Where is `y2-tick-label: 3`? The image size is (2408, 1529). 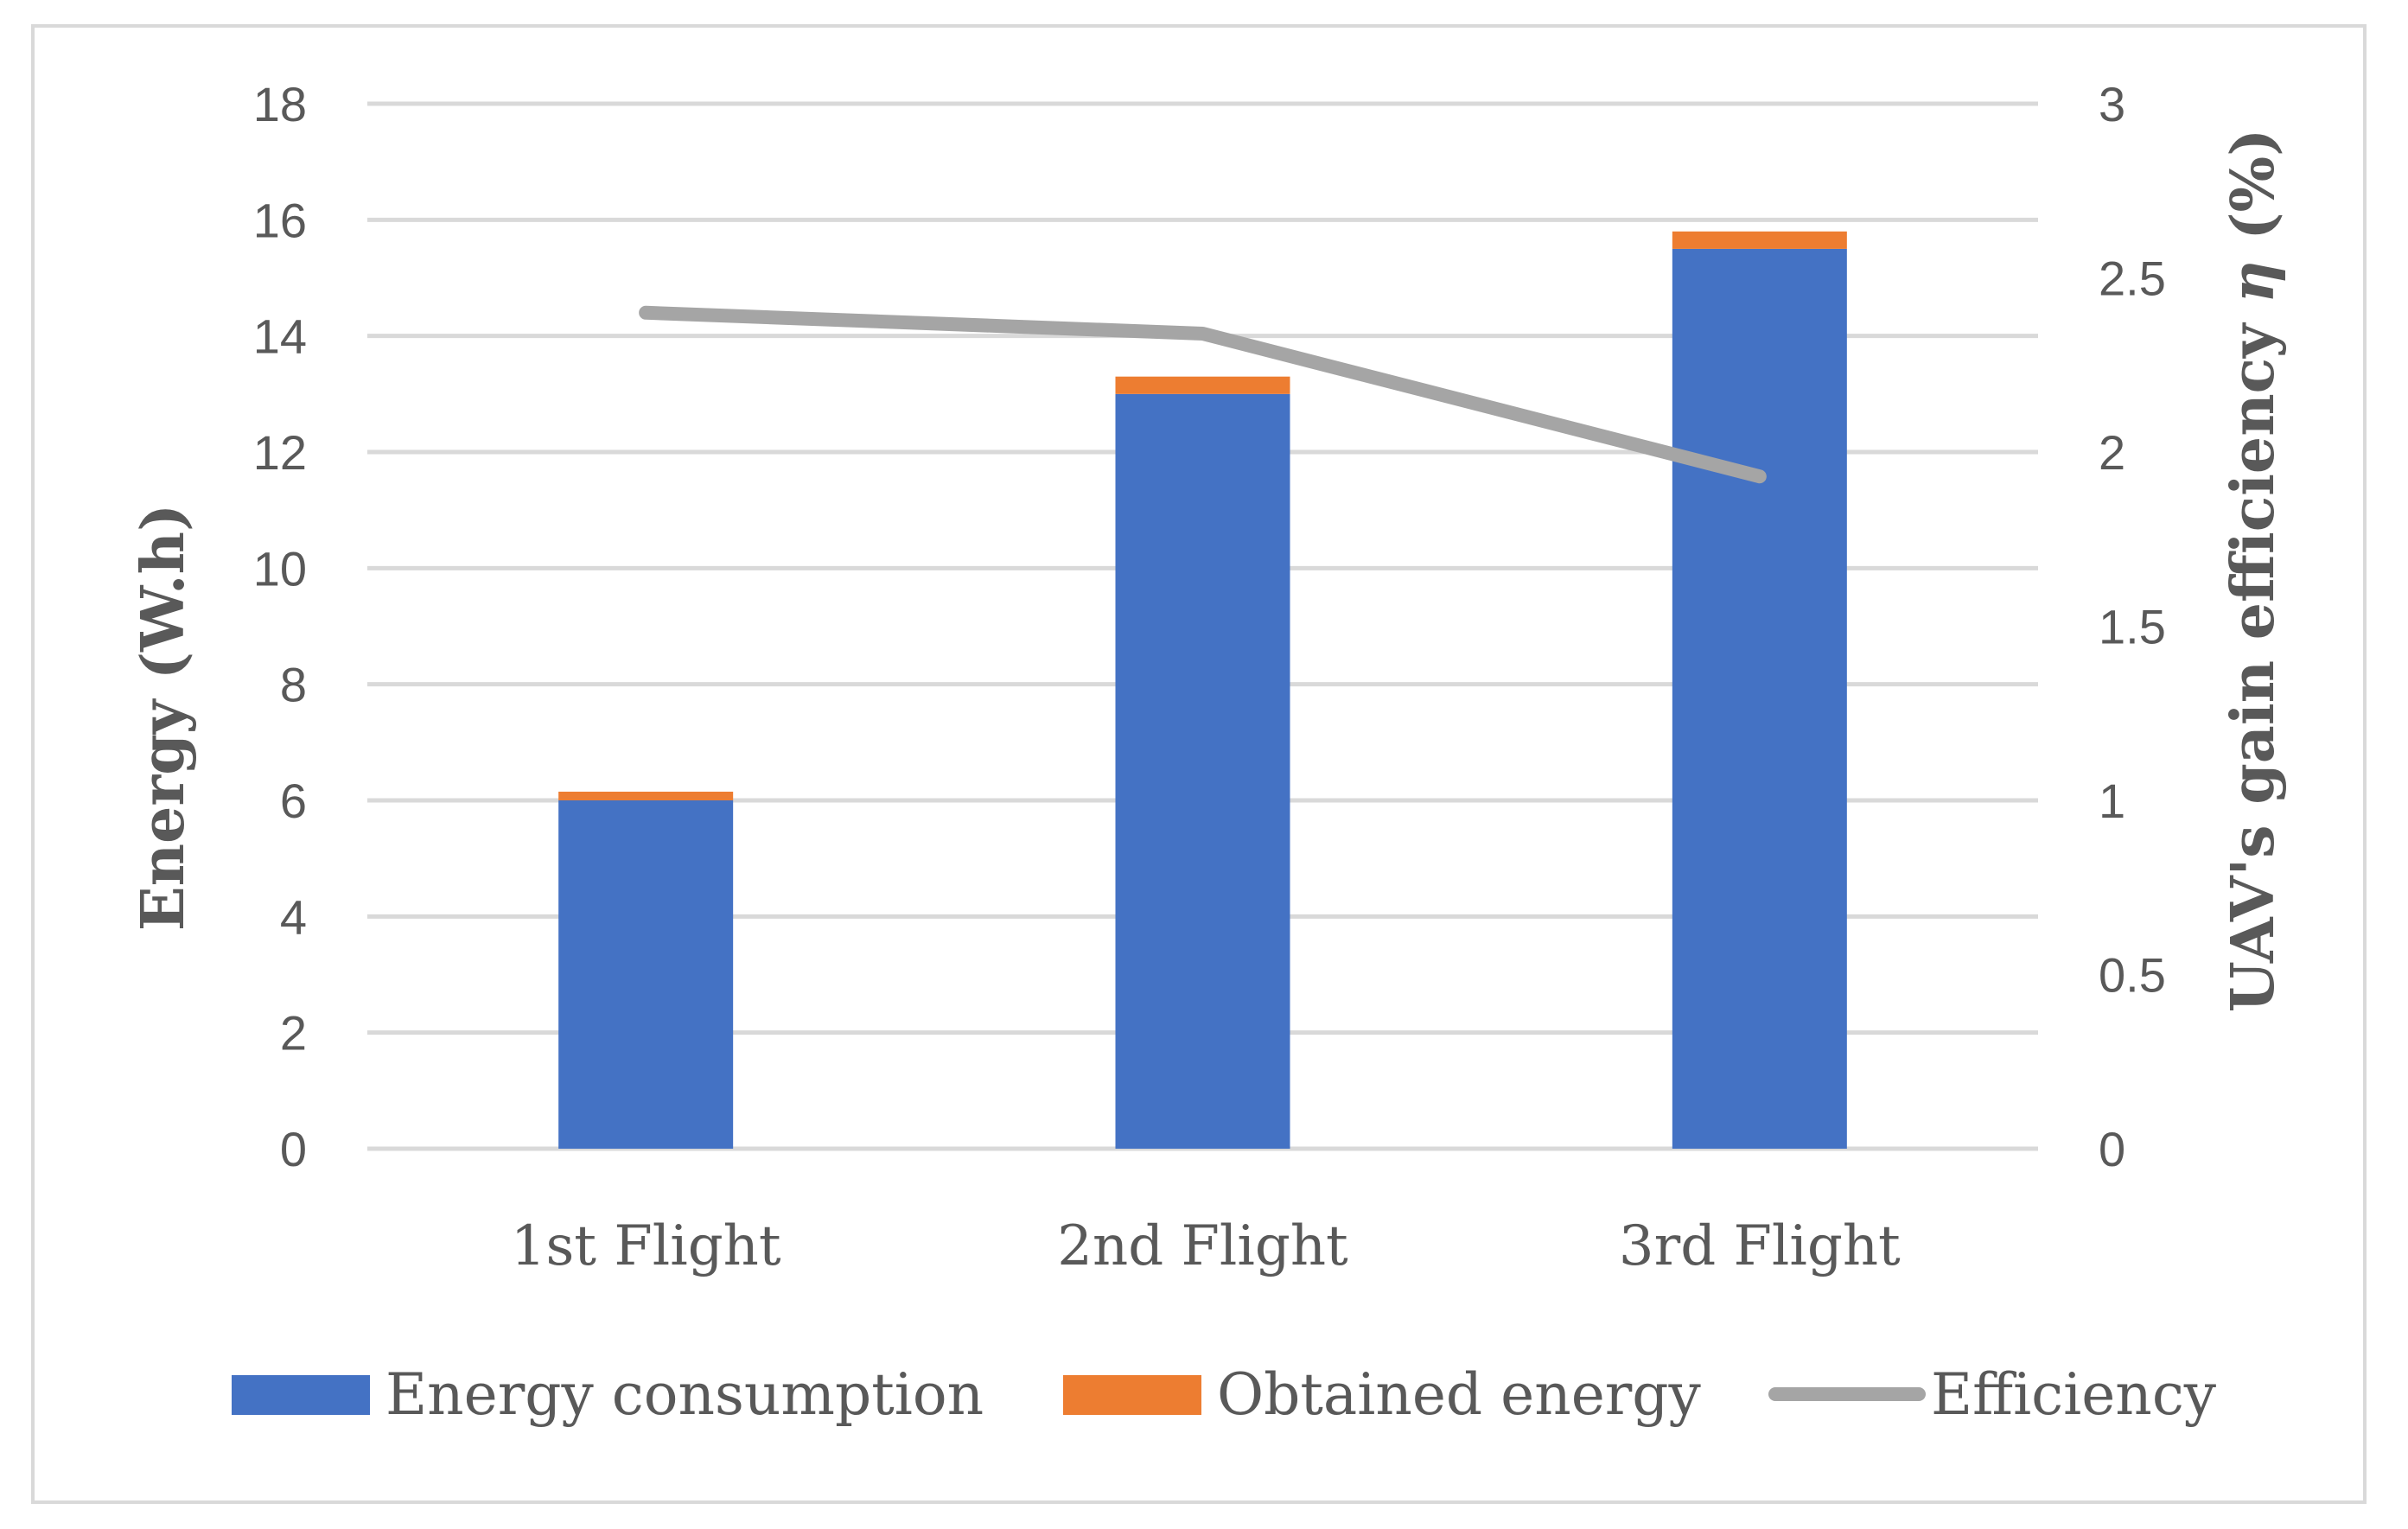
y2-tick-label: 3 is located at coordinates (2112, 104).